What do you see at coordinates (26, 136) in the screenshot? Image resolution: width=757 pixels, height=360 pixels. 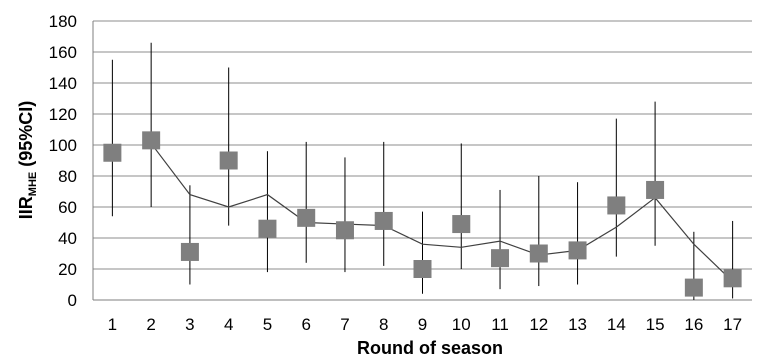 I see `y-axis-title-suffix: (95%CI)` at bounding box center [26, 136].